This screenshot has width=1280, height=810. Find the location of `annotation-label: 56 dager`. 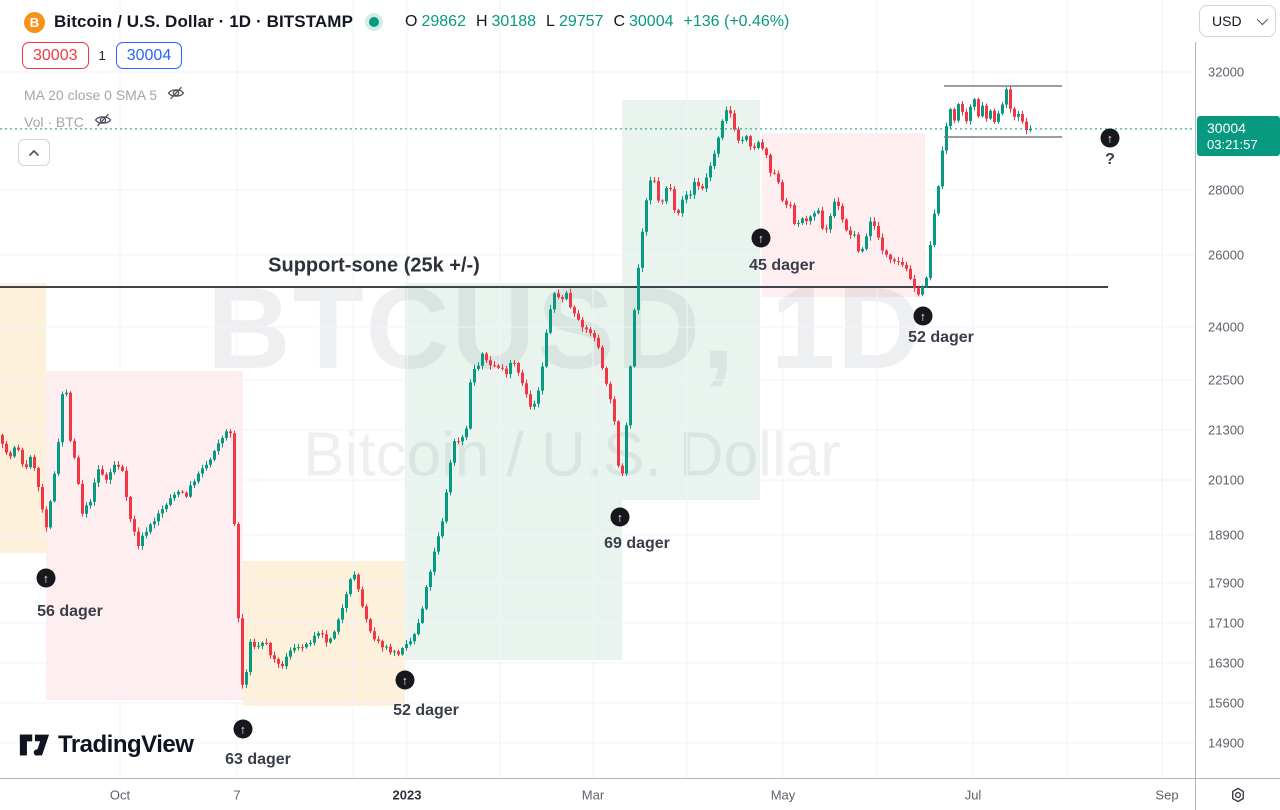

annotation-label: 56 dager is located at coordinates (70, 611).